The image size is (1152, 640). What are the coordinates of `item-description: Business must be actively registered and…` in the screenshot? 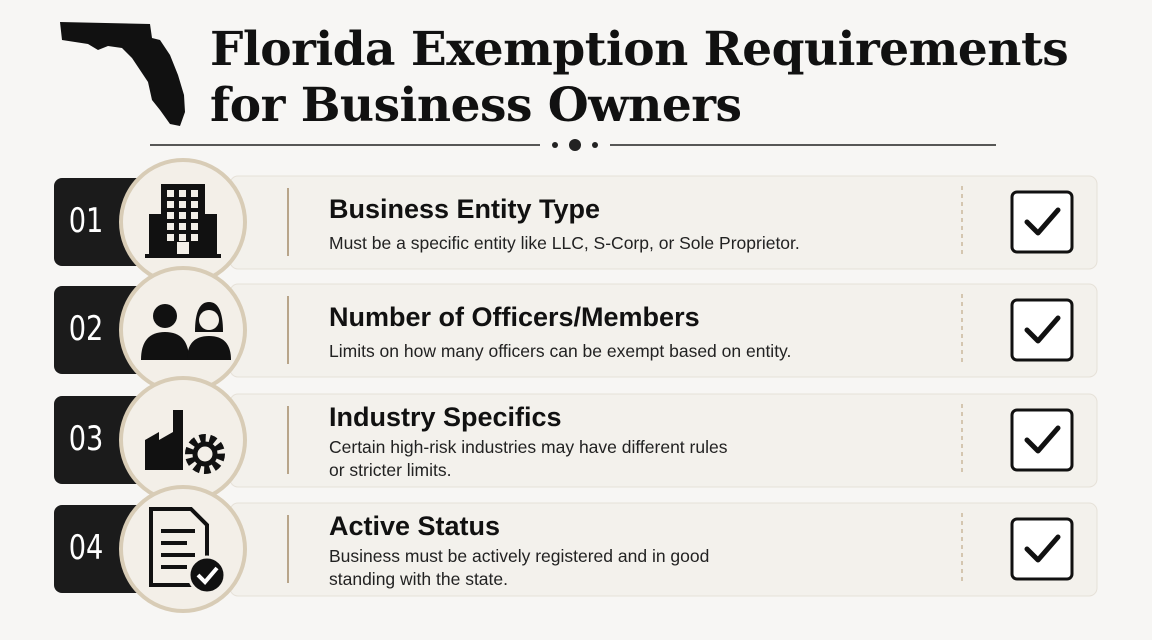 It's located at (519, 567).